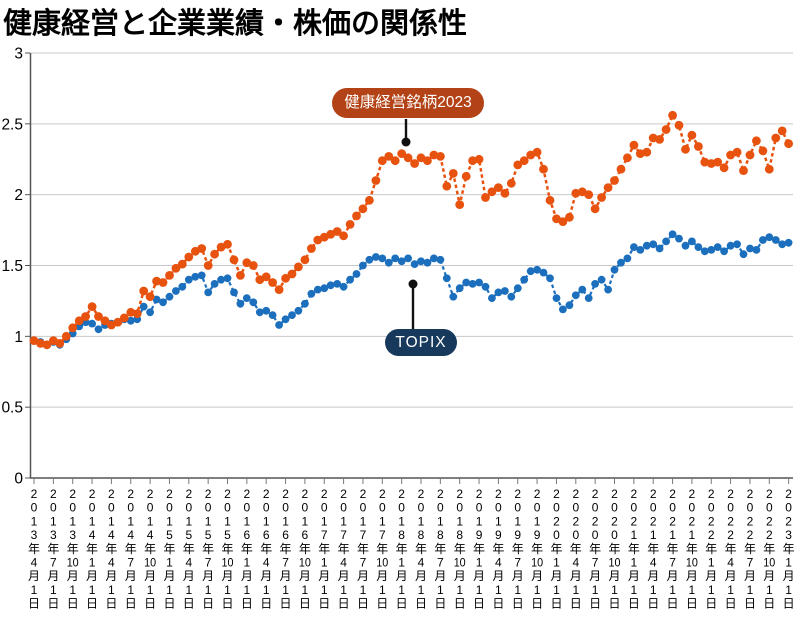 This screenshot has height=618, width=800. I want to click on kenko-callout-pointer, so click(406, 133).